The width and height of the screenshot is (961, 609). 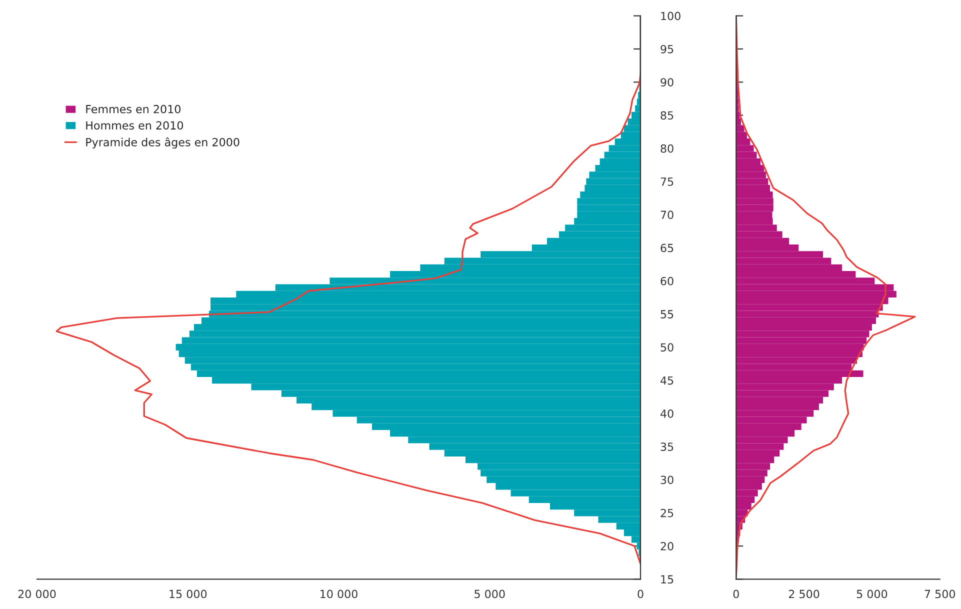 What do you see at coordinates (37, 594) in the screenshot?
I see `x-tick-label: 20 000` at bounding box center [37, 594].